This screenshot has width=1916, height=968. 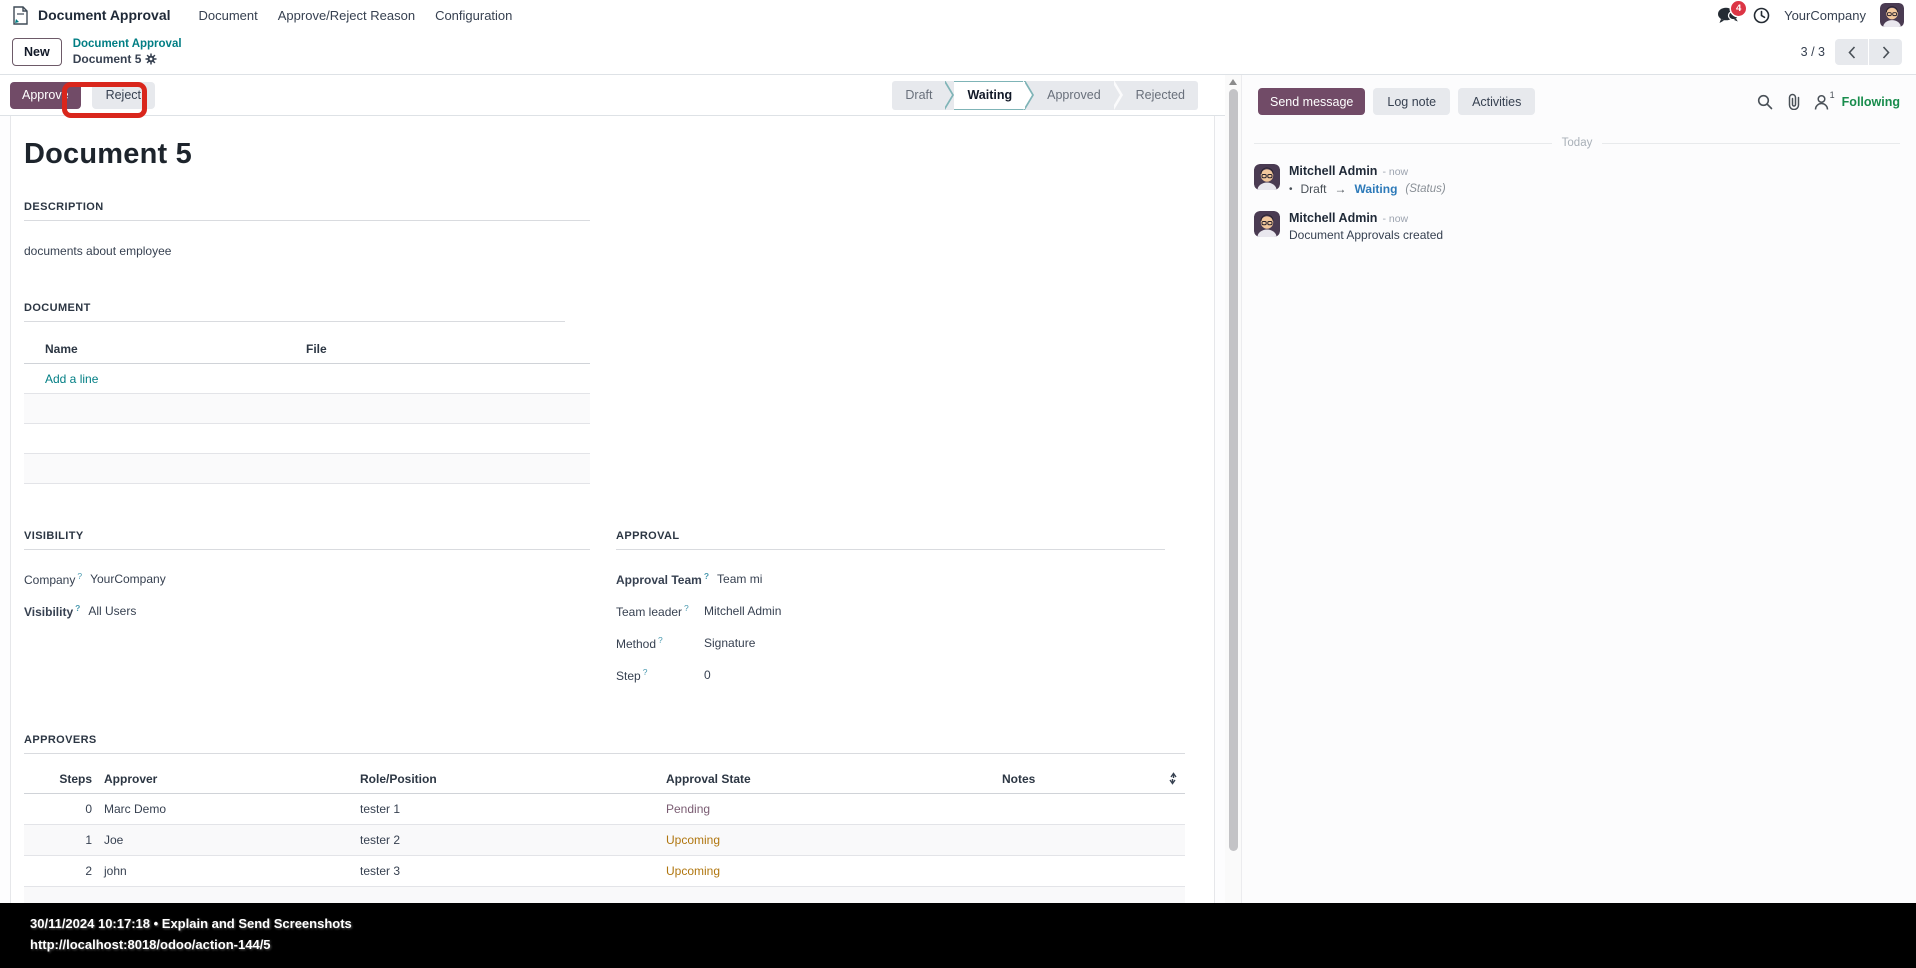 I want to click on user-avatar, so click(x=1892, y=15).